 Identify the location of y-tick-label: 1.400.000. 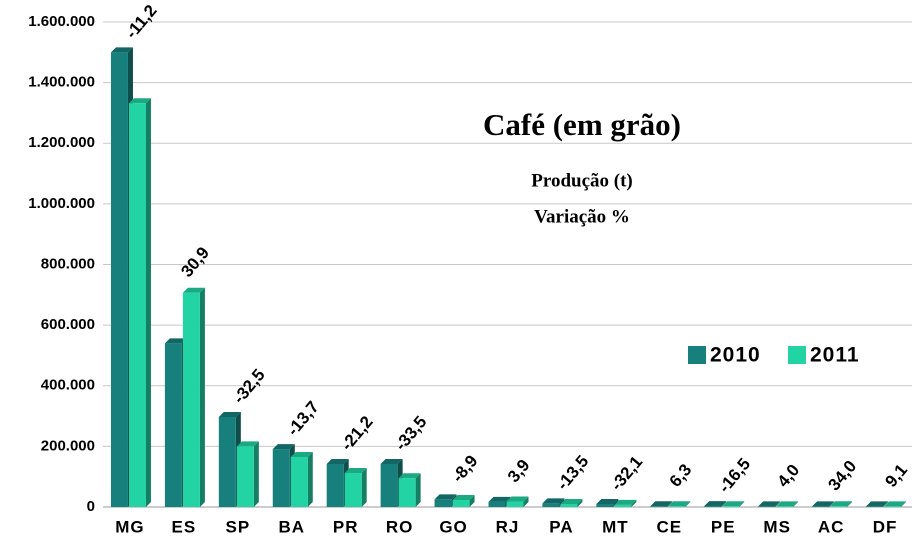
(61, 82).